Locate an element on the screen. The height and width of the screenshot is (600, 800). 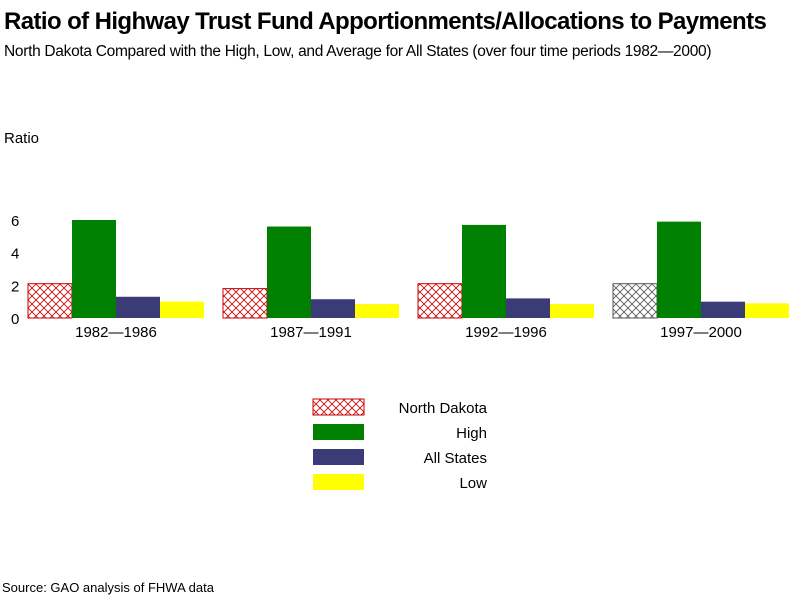
legend-label-all_states: All States is located at coordinates (455, 458).